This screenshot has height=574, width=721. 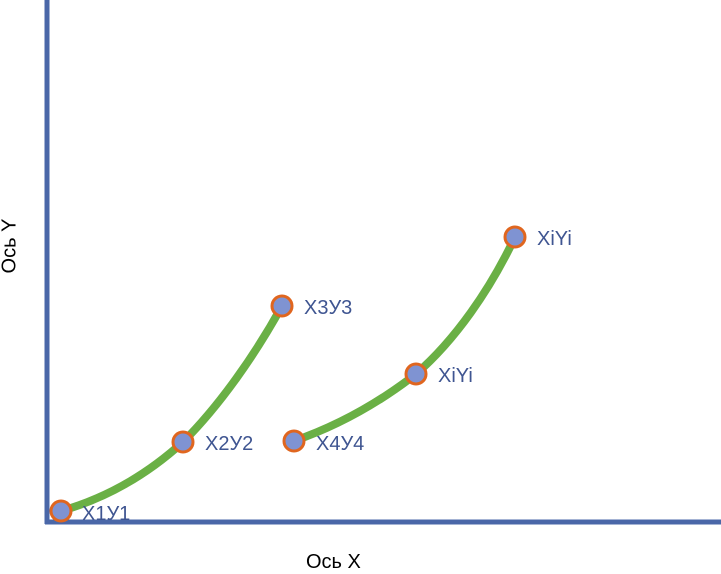 I want to click on point-marker-p5, so click(x=416, y=374).